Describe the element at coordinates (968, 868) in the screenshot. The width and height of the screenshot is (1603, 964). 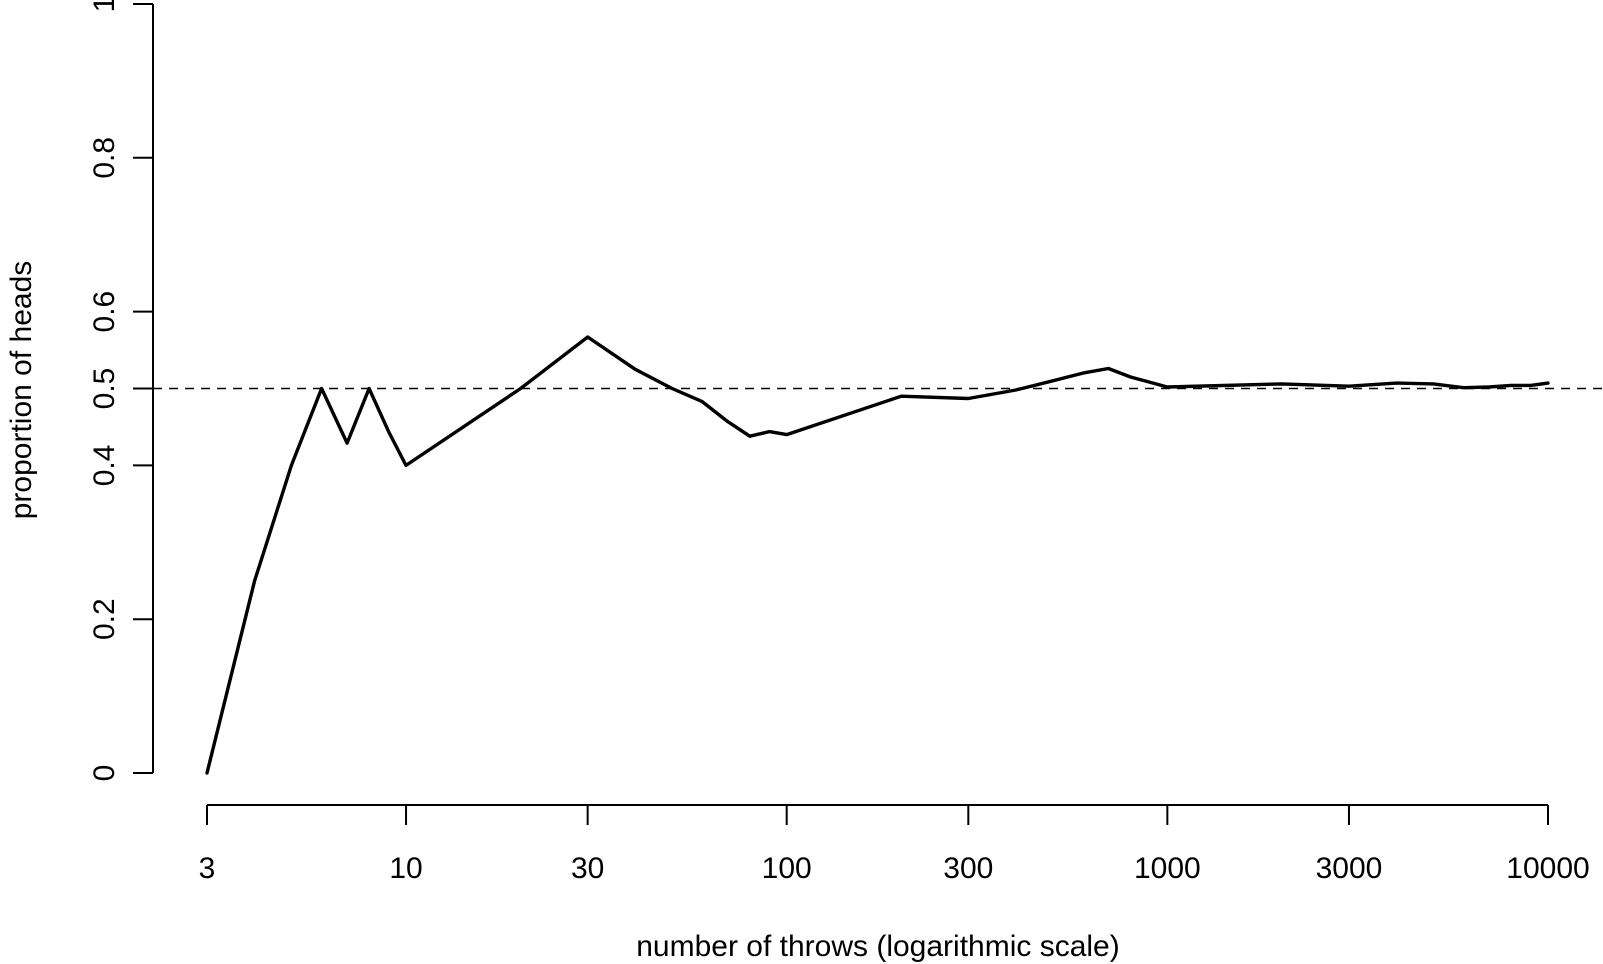
I see `x-tick-label: 300` at that location.